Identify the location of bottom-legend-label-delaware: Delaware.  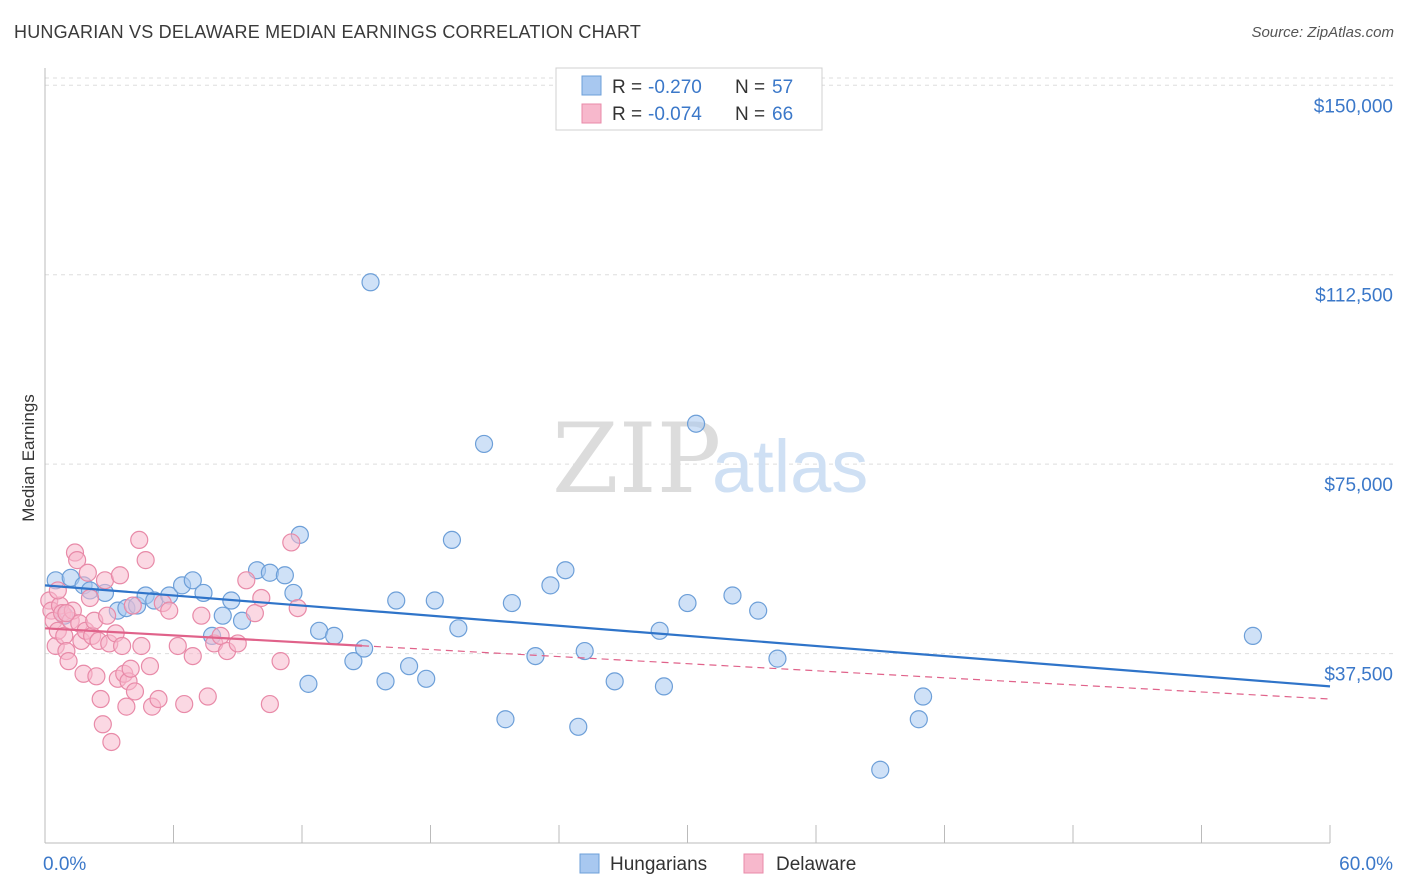
(816, 864).